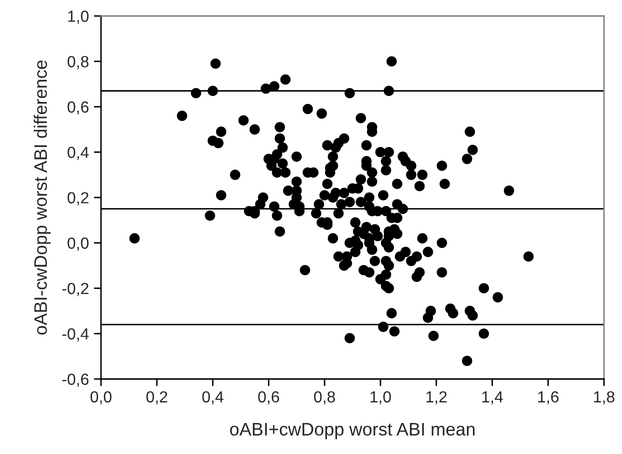  I want to click on x-tick-label: 0,2, so click(157, 397).